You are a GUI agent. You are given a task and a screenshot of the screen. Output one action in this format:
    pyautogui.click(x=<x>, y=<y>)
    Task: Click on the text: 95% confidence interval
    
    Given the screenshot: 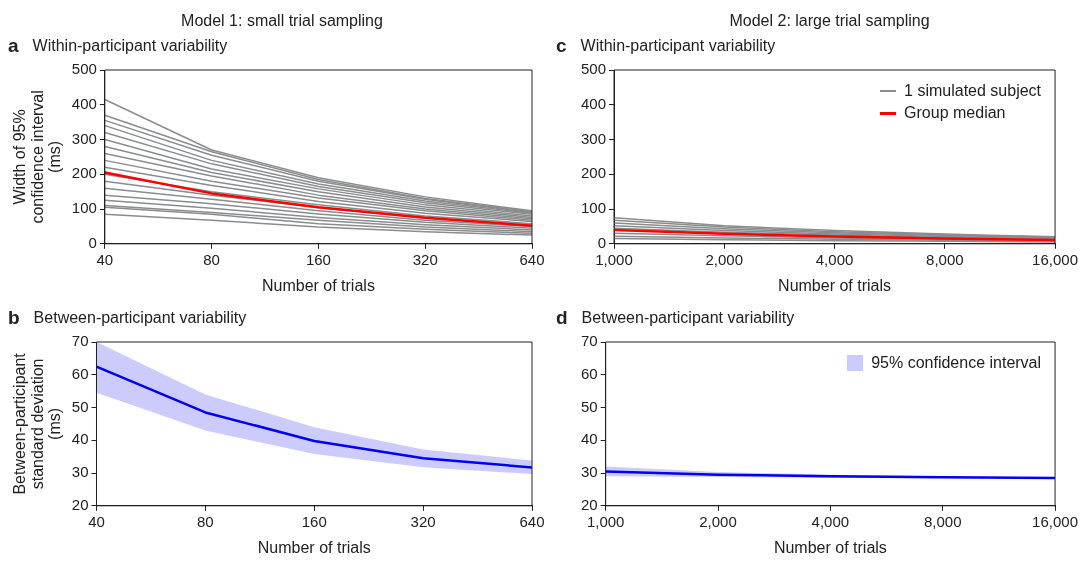 What is the action you would take?
    pyautogui.click(x=956, y=363)
    